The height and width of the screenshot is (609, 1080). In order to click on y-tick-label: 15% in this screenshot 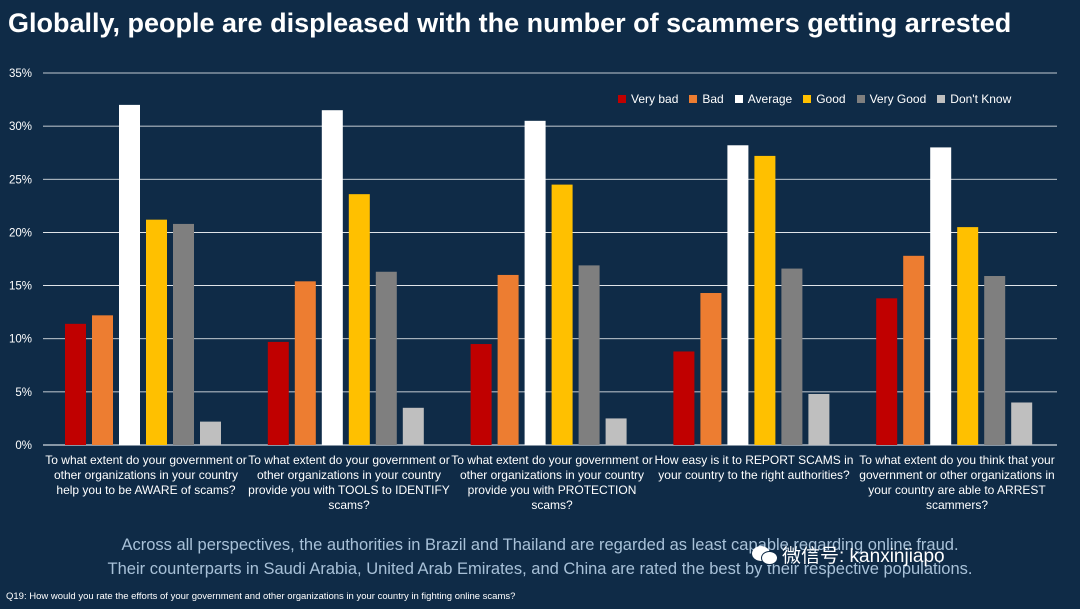, I will do `click(20, 287)`.